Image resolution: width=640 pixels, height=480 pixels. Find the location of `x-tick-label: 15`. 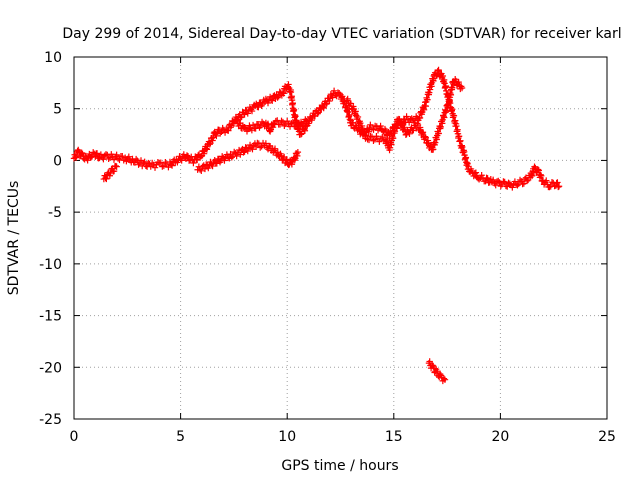

x-tick-label: 15 is located at coordinates (394, 437).